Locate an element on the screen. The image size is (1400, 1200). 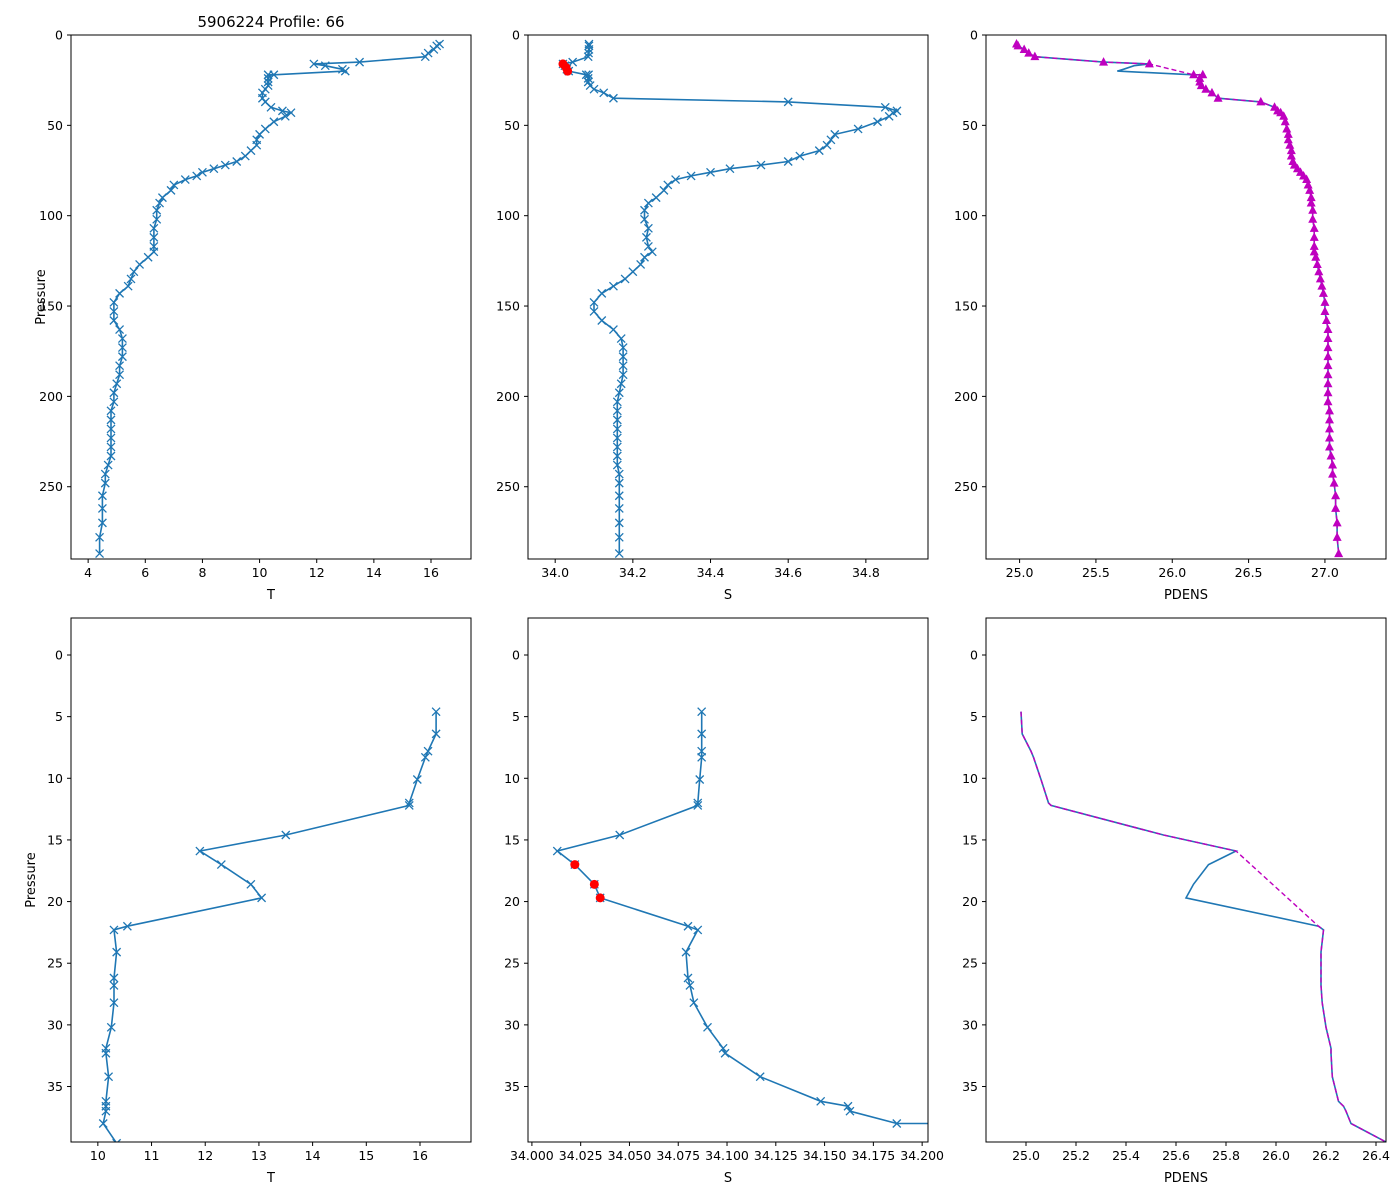
x-axis-label: S is located at coordinates (728, 595).